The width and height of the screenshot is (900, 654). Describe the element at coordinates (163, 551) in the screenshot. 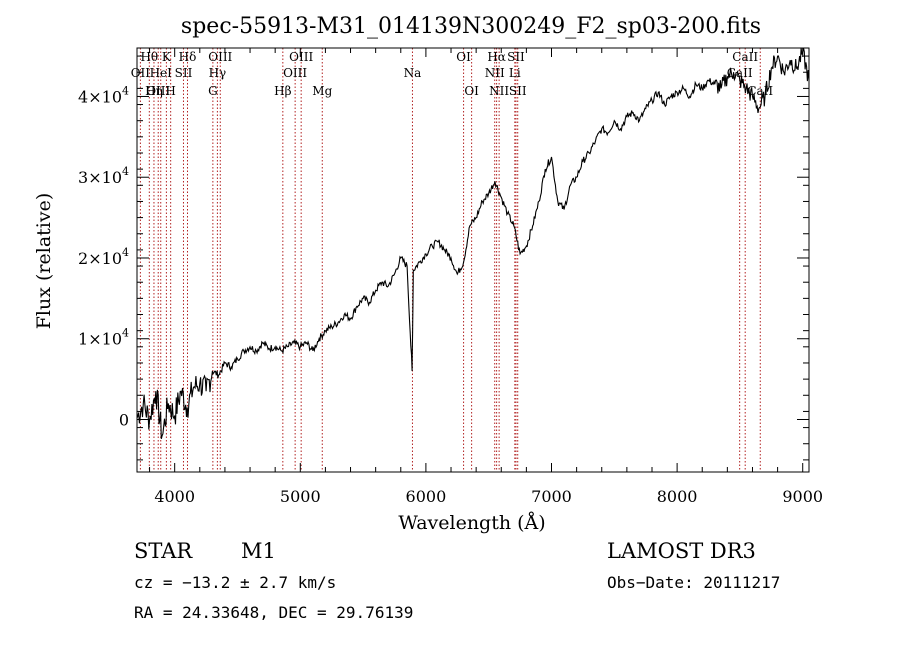

I see `object-class: STAR` at that location.